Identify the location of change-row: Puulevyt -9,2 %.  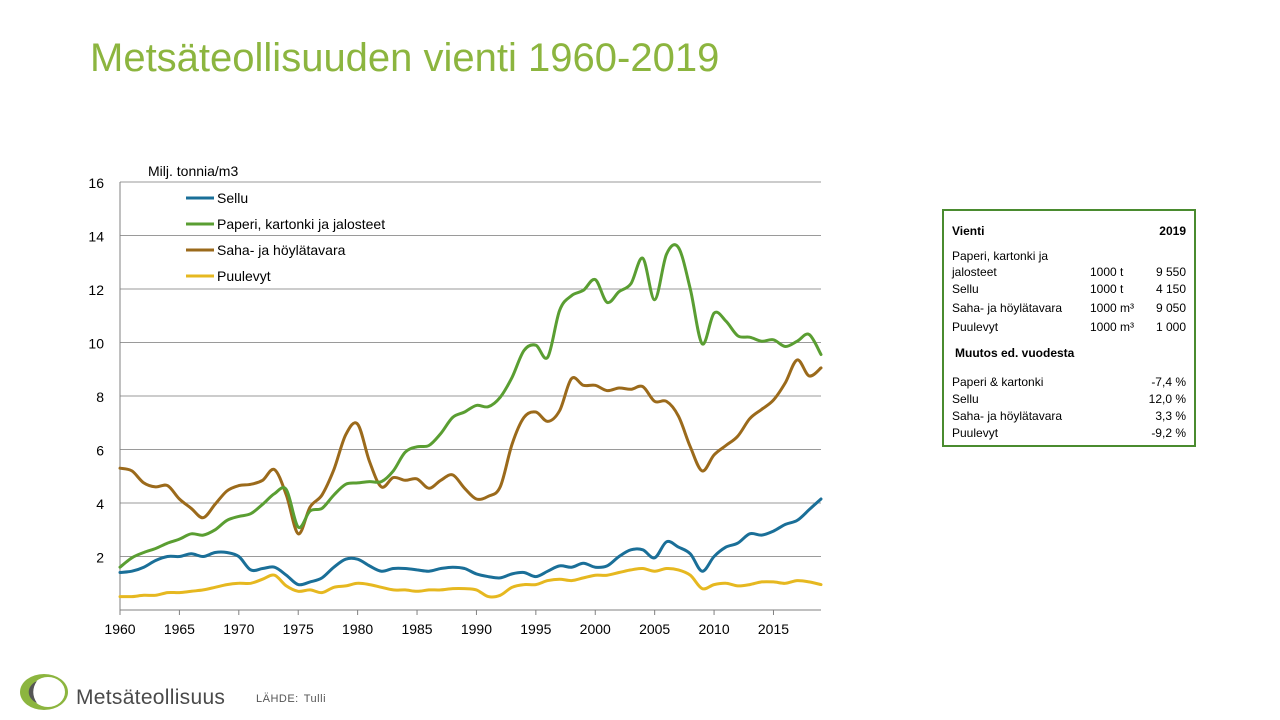
(1069, 433).